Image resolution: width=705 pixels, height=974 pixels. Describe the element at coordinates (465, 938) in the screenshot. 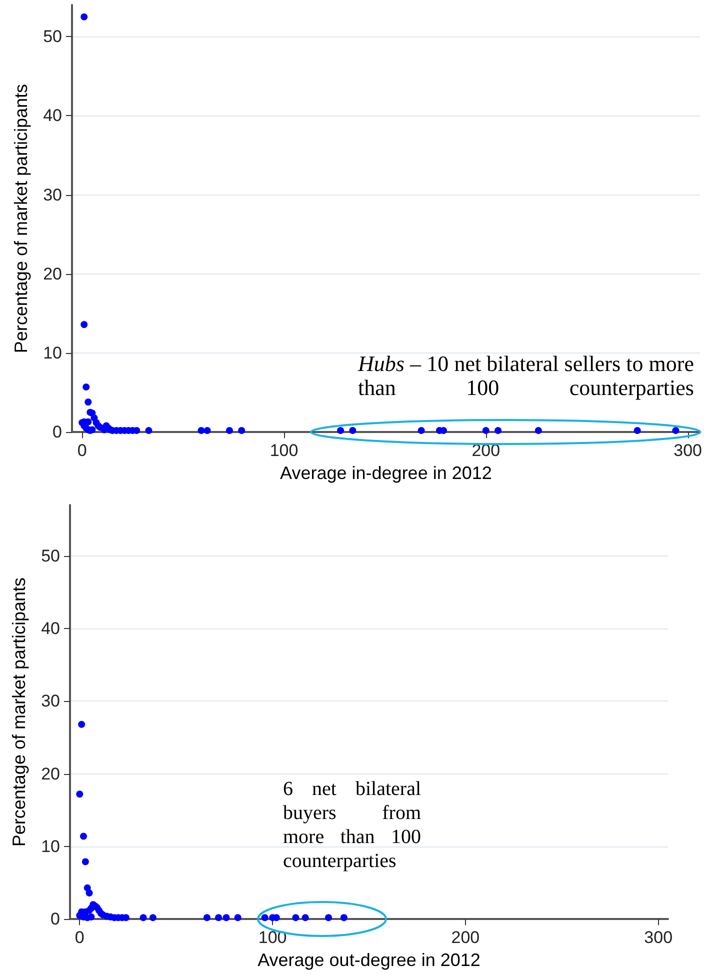

I see `x-tick-label: 200` at that location.